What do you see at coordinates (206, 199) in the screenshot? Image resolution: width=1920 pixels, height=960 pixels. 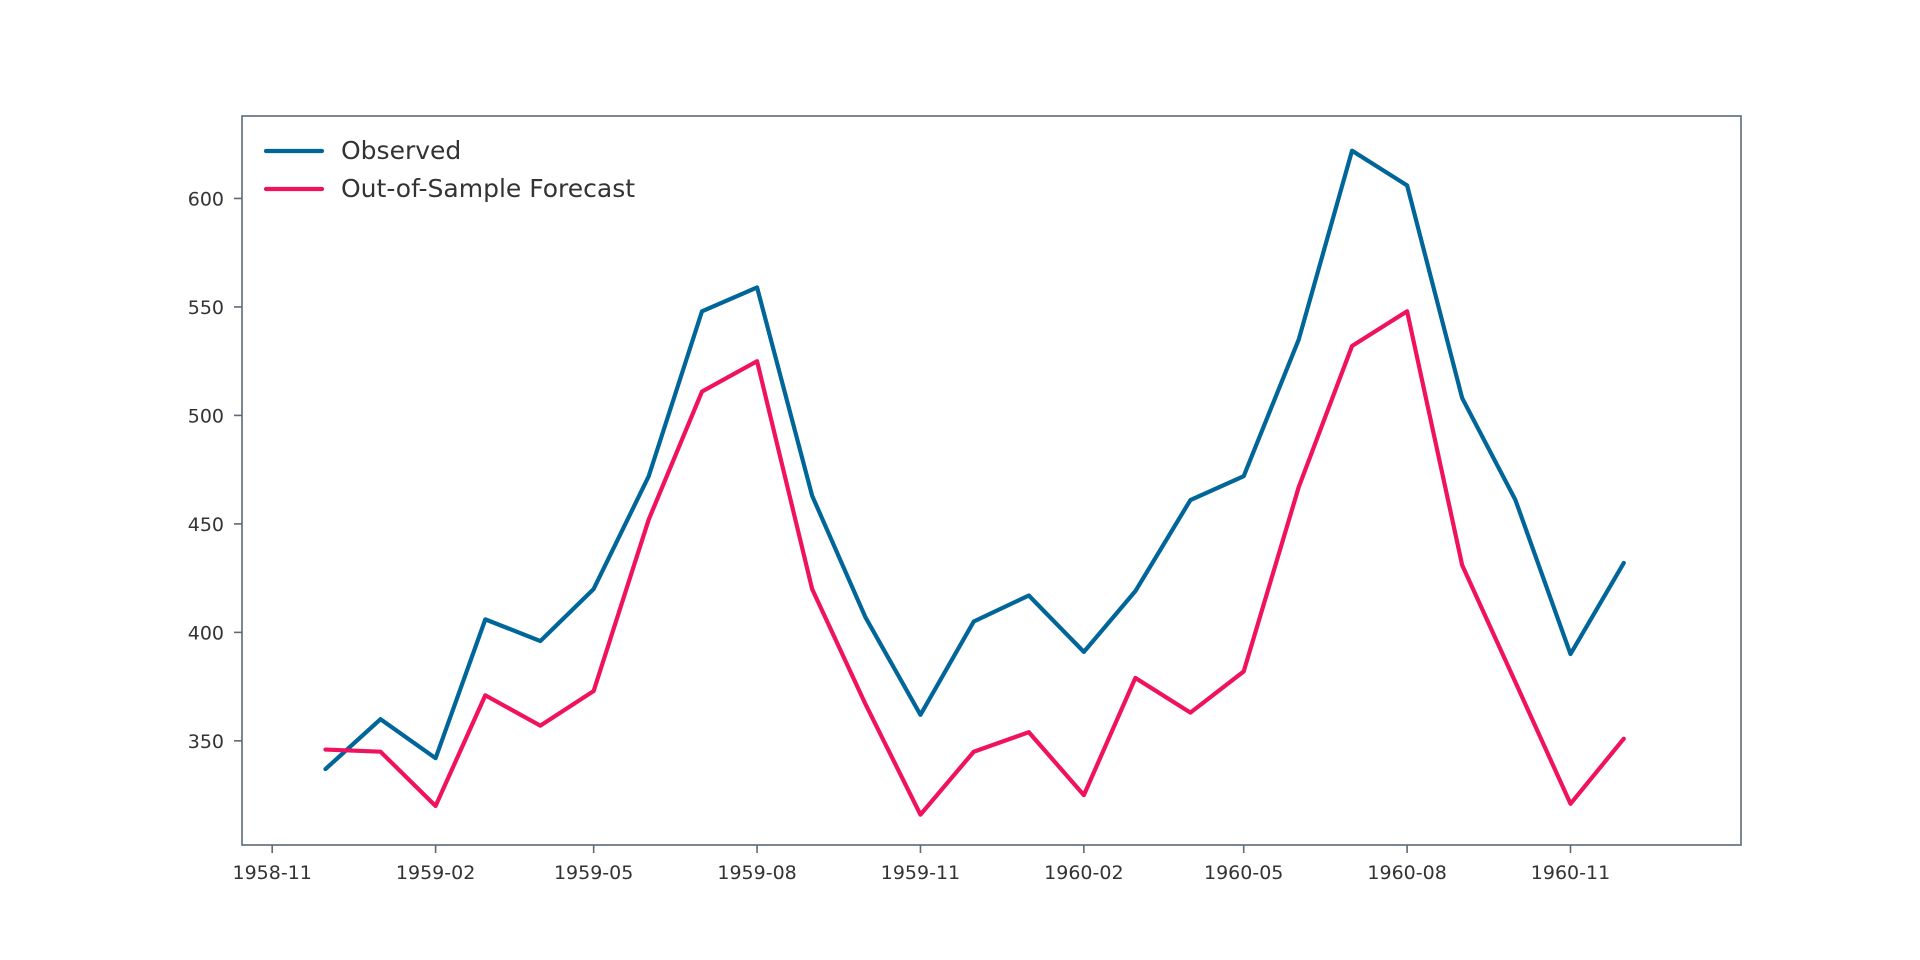 I see `y-tick-label: 600` at bounding box center [206, 199].